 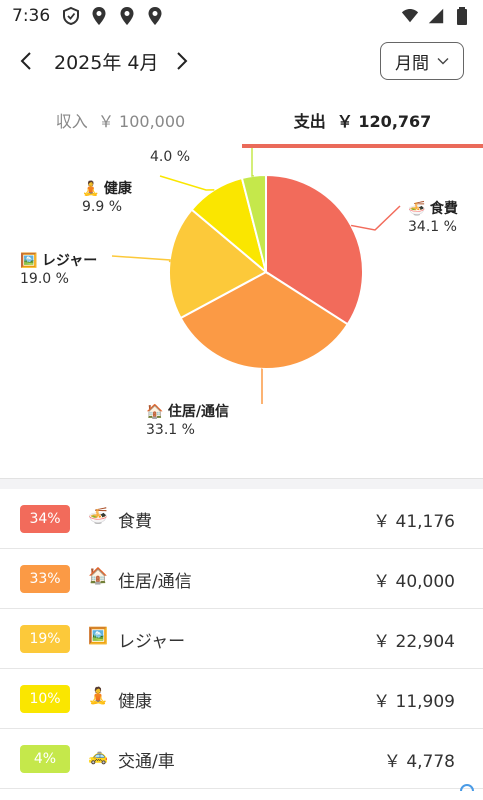 I want to click on pie-label-health: 🧘 健康 9.9 %, so click(x=107, y=198).